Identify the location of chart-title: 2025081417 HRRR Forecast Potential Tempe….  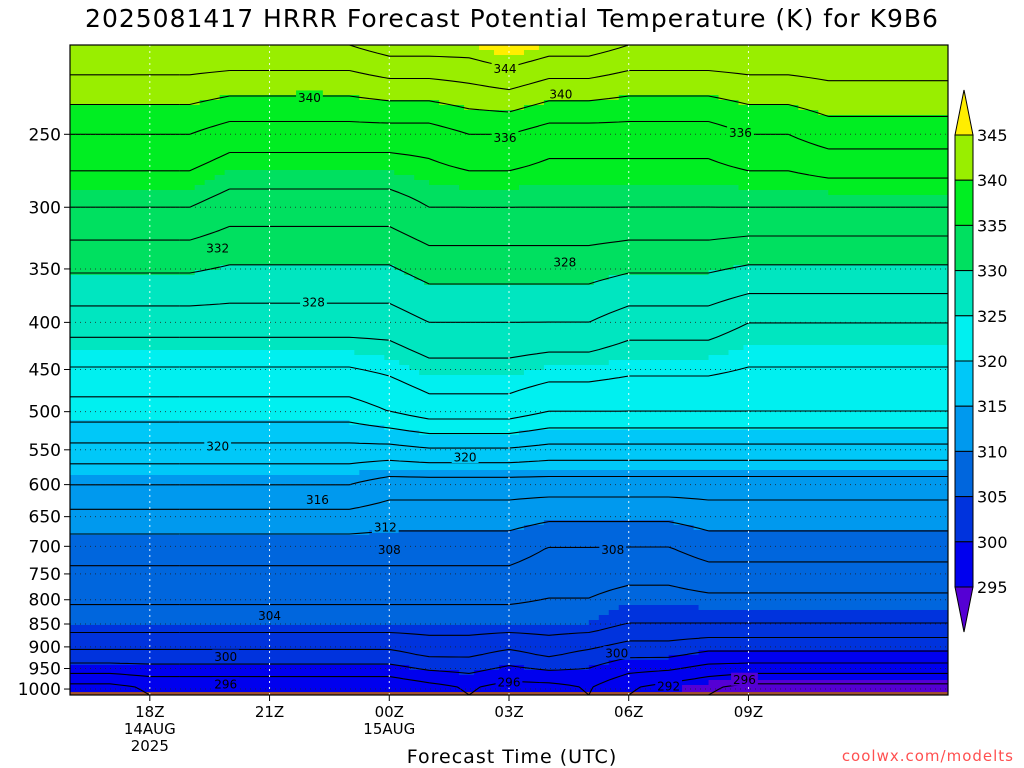
(512, 18).